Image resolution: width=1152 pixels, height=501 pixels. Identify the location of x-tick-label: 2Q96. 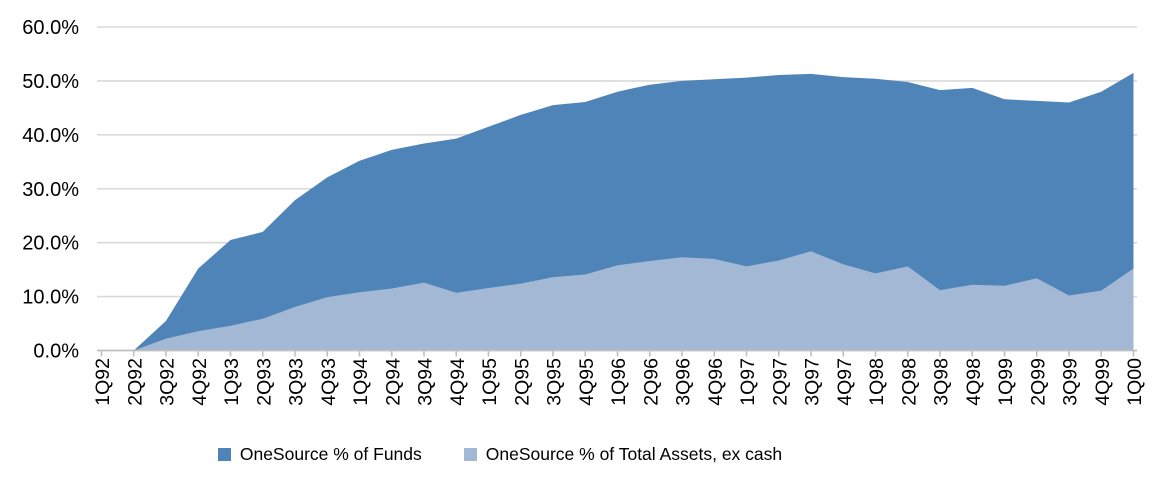
(651, 382).